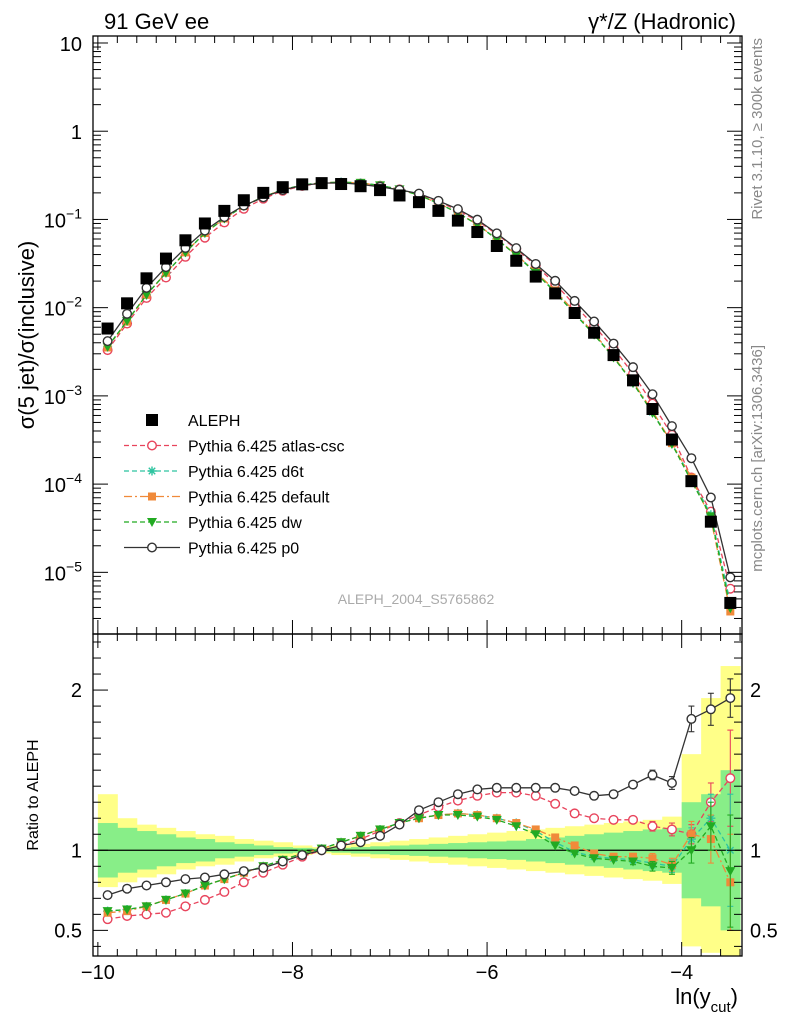 Image resolution: width=786 pixels, height=1029 pixels. I want to click on ratio-y-tick-label-left: 1, so click(76, 851).